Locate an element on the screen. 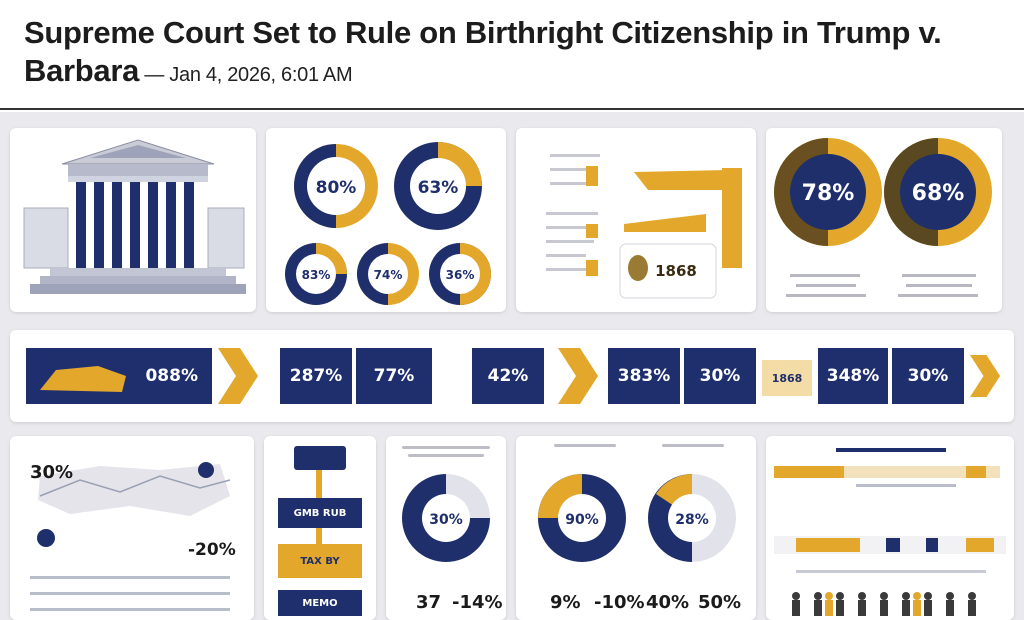  timeline-item-4-label: 42% is located at coordinates (508, 376).